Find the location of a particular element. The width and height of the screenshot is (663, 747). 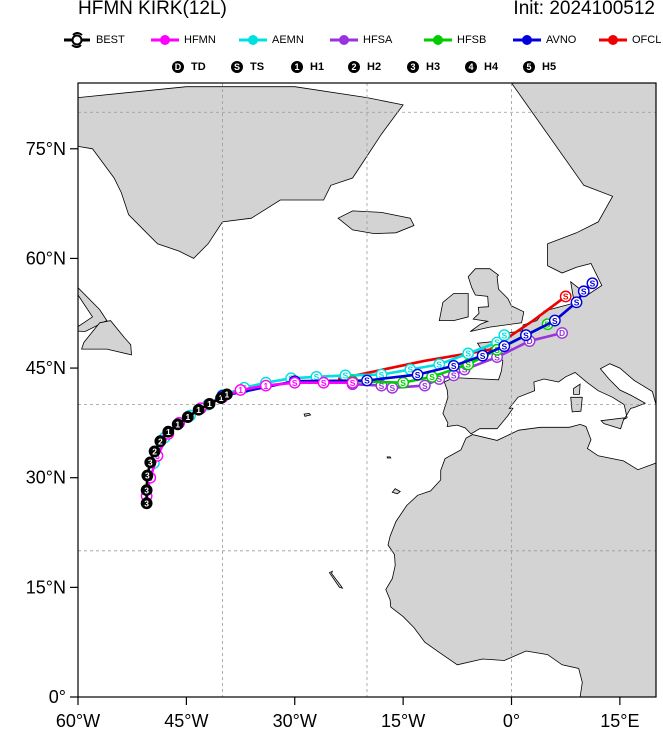

legend-label: HFSA is located at coordinates (378, 40).